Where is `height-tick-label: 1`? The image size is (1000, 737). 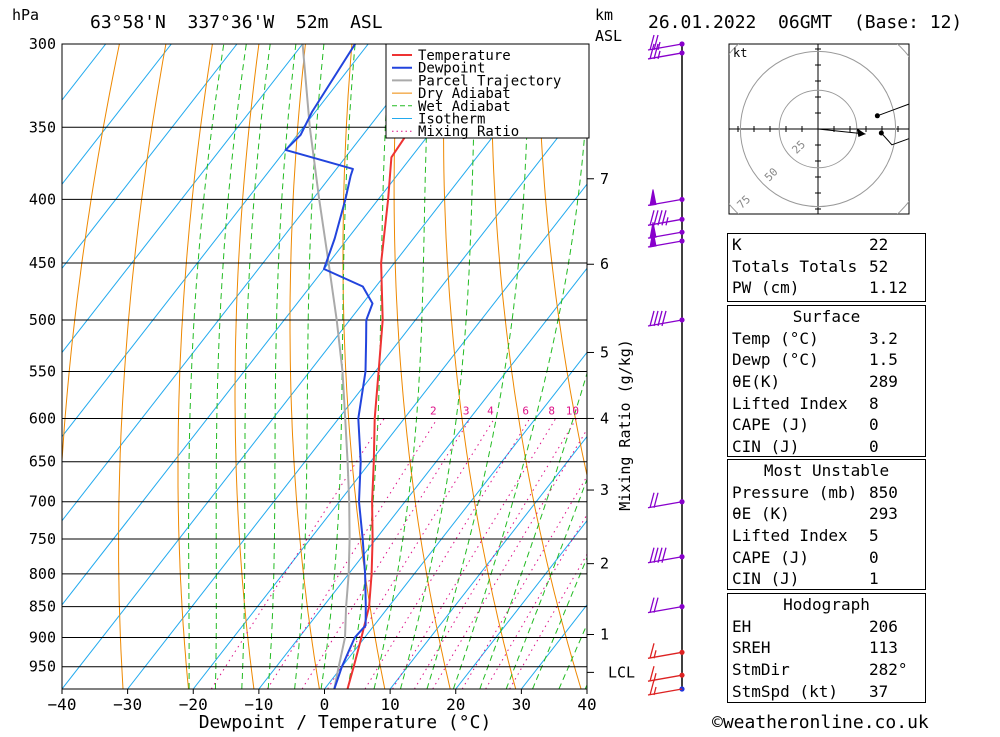 height-tick-label: 1 is located at coordinates (604, 635).